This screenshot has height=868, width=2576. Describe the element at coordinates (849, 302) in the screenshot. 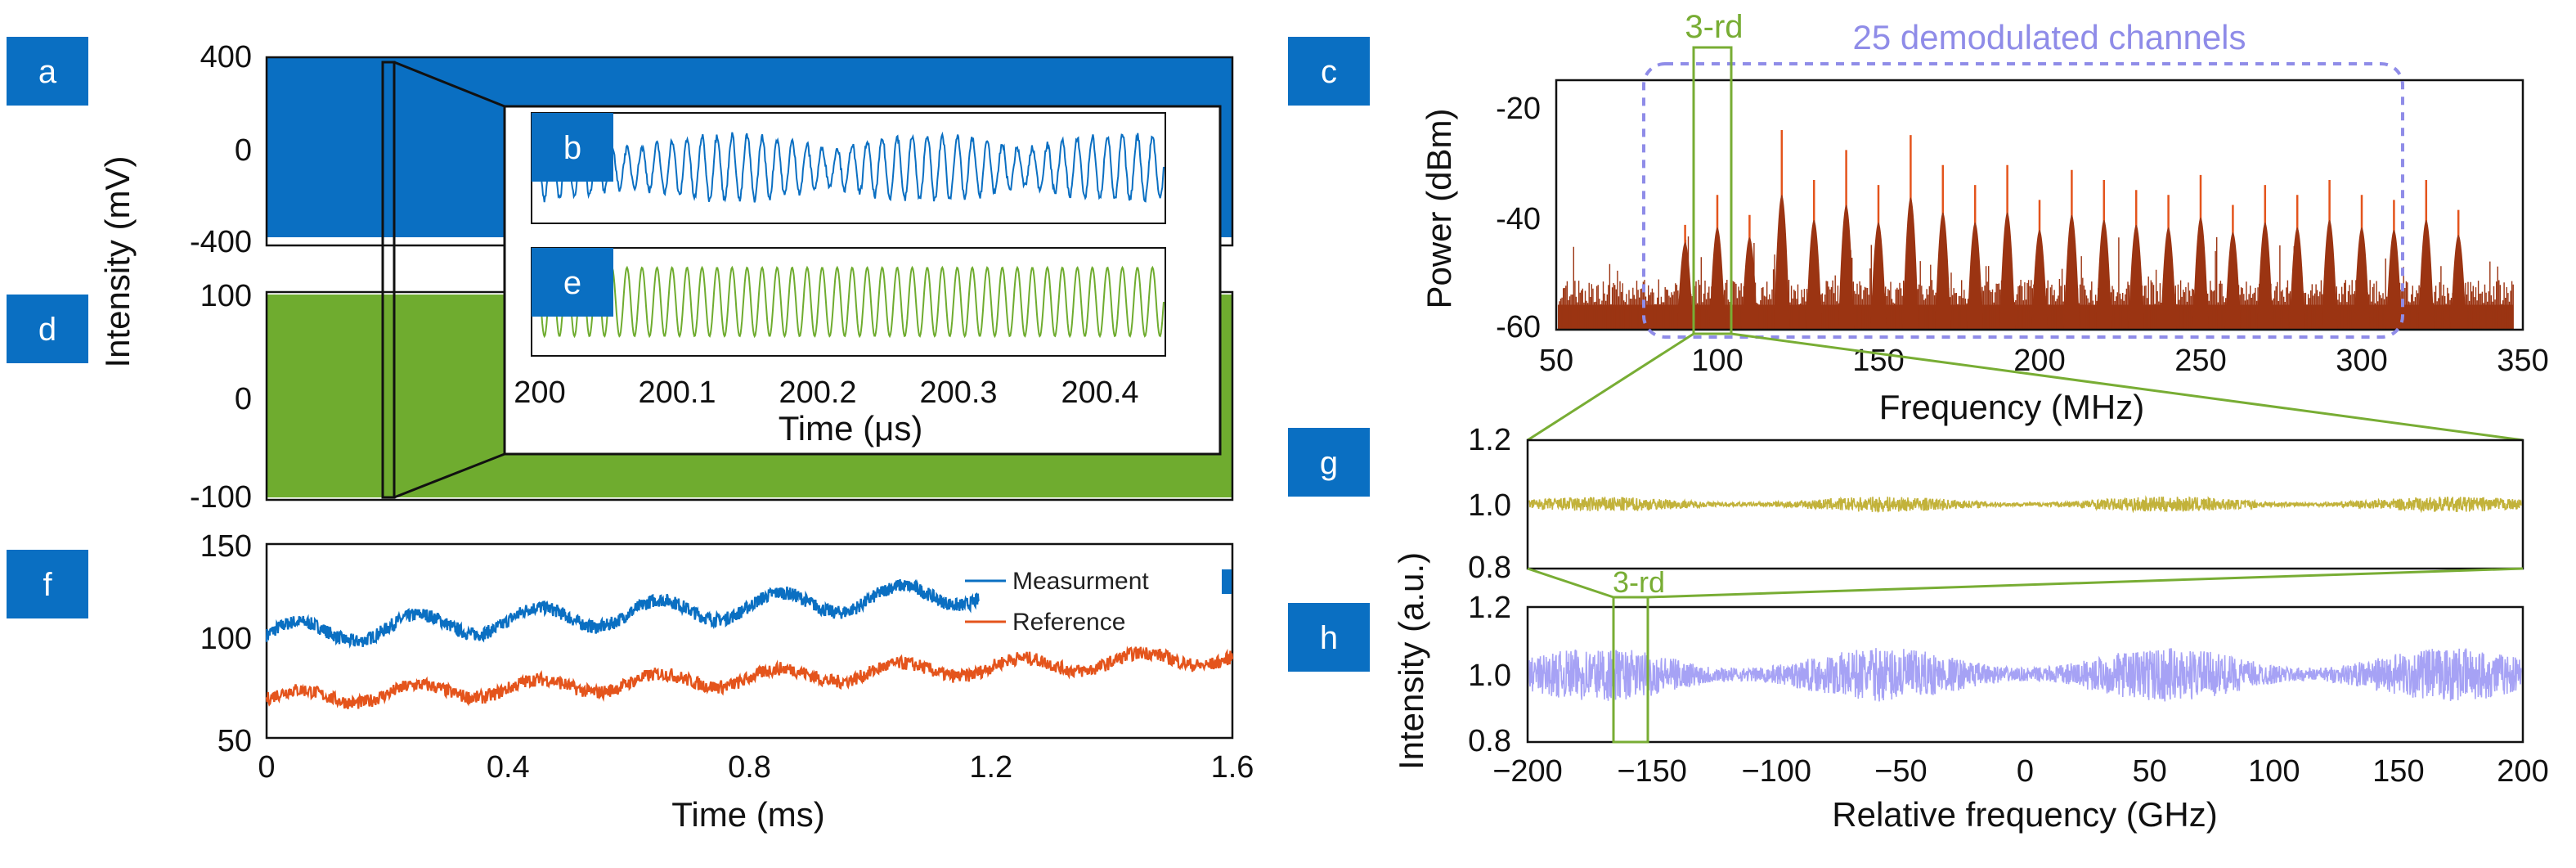

I see `panel-e-trace` at that location.